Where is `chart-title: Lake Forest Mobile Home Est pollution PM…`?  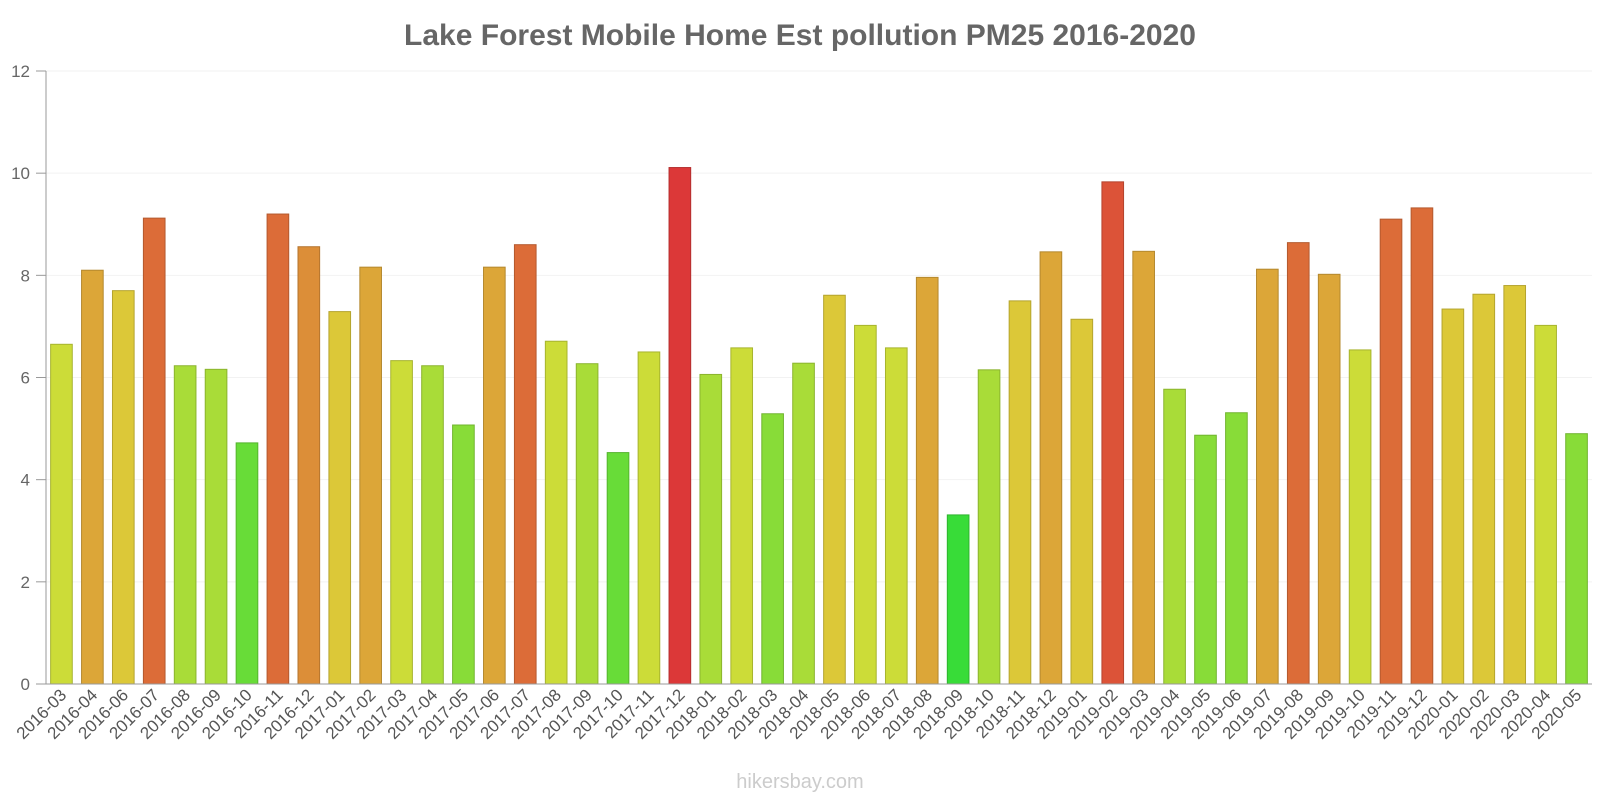
chart-title: Lake Forest Mobile Home Est pollution PM… is located at coordinates (800, 35).